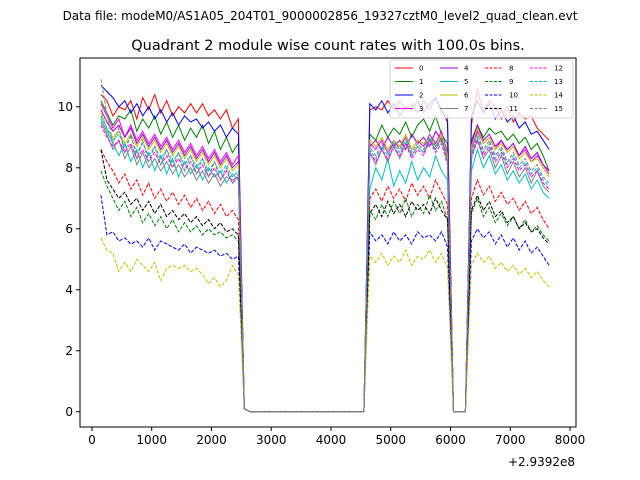 Image resolution: width=640 pixels, height=480 pixels. I want to click on x-tick-label: 7000, so click(510, 440).